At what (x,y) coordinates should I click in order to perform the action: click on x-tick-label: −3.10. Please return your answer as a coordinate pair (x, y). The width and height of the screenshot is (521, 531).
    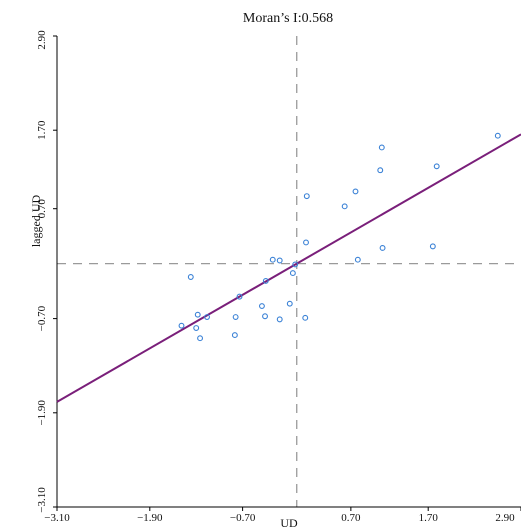
    Looking at the image, I should click on (57, 518).